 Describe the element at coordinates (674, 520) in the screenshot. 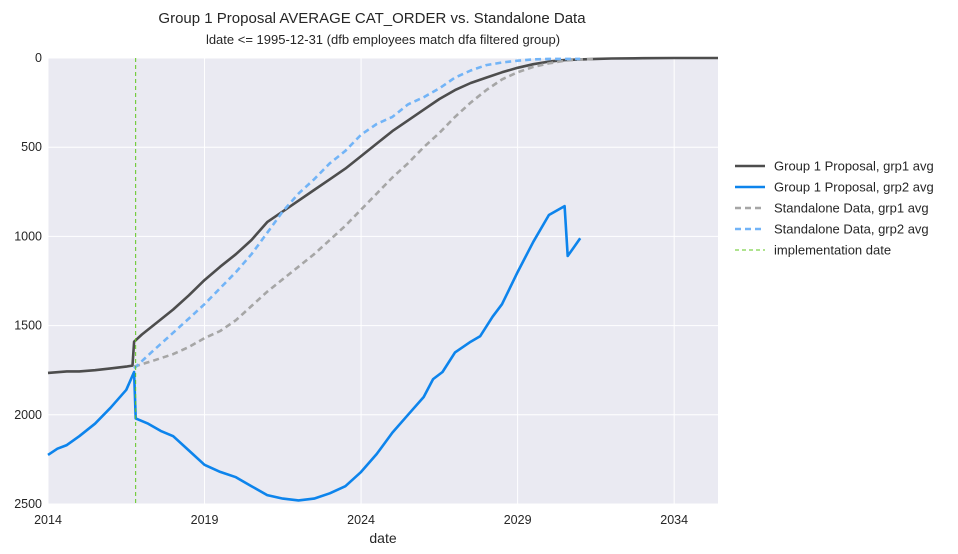

I see `x-tick-label: 2034` at that location.